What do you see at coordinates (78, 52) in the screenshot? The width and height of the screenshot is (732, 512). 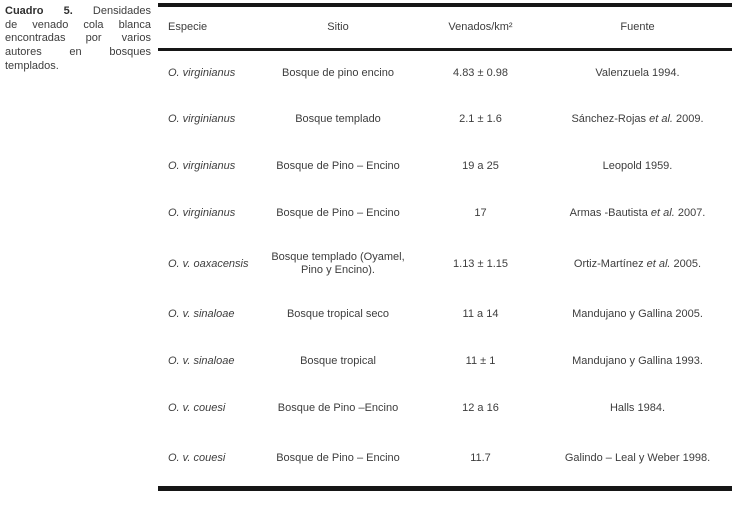 I see `caption-line-4: autores en bosques` at bounding box center [78, 52].